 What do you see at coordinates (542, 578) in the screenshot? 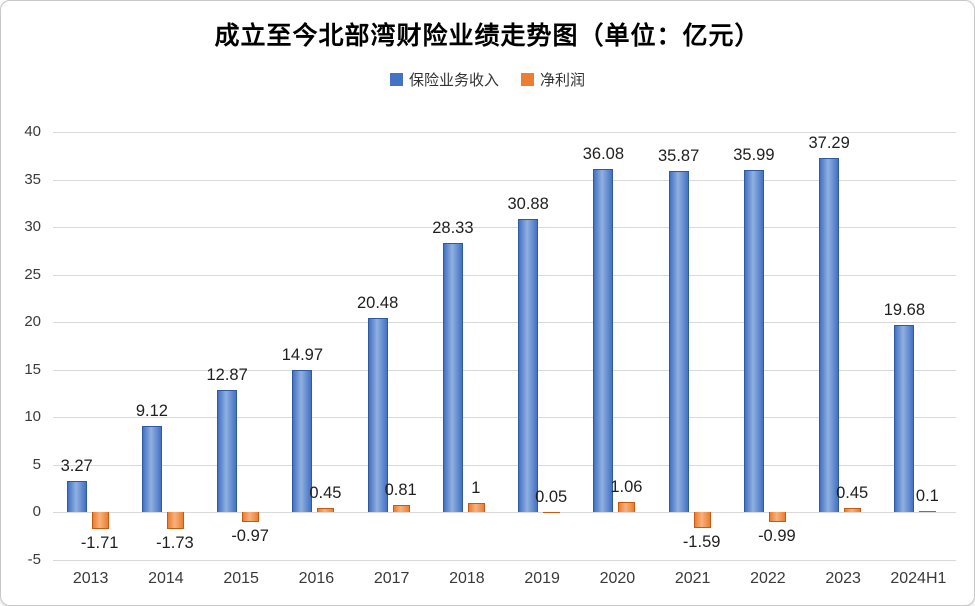
I see `x-axis-tick-label: 2019` at bounding box center [542, 578].